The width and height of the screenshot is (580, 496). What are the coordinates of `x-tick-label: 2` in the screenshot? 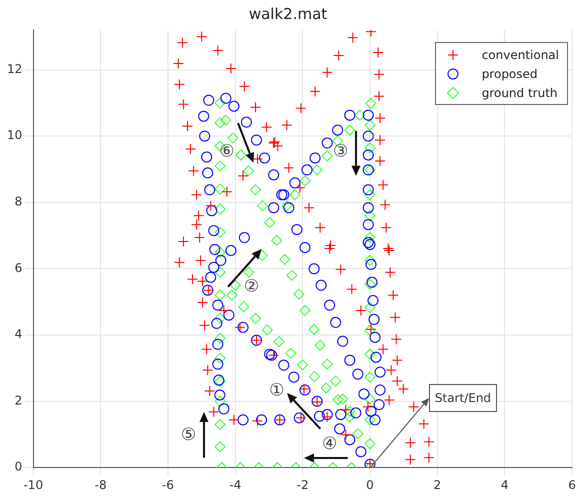 It's located at (437, 485).